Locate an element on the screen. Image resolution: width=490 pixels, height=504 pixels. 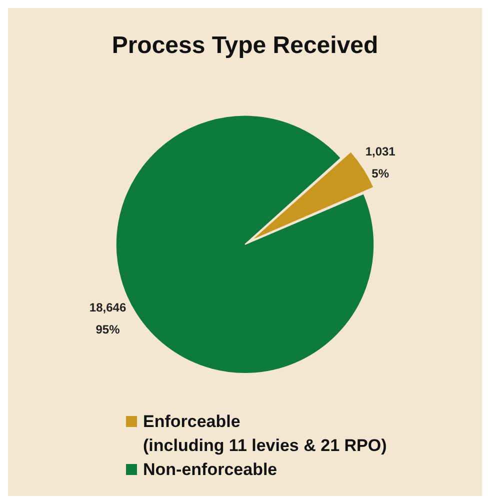
legend-label: Enforceable (including 11 levies & 21 RPO) is located at coordinates (265, 434).